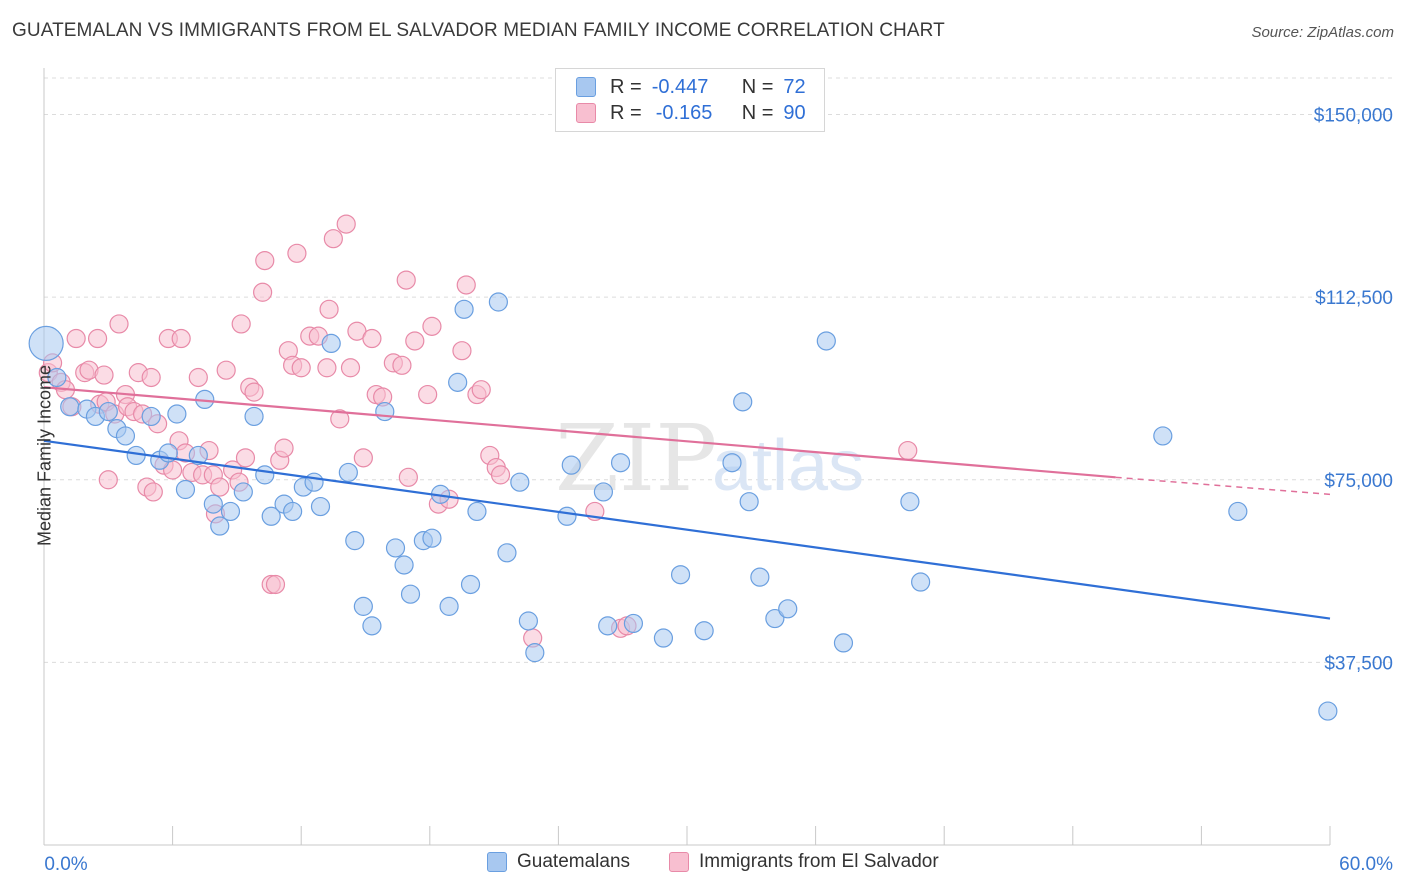 The image size is (1406, 892). Describe the element at coordinates (574, 861) in the screenshot. I see `bottom-legend-label: Guatemalans` at that location.